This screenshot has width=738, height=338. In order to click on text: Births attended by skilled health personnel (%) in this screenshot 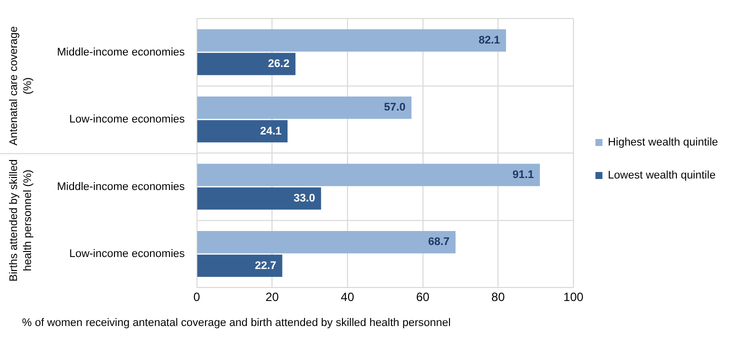, I will do `click(21, 220)`.